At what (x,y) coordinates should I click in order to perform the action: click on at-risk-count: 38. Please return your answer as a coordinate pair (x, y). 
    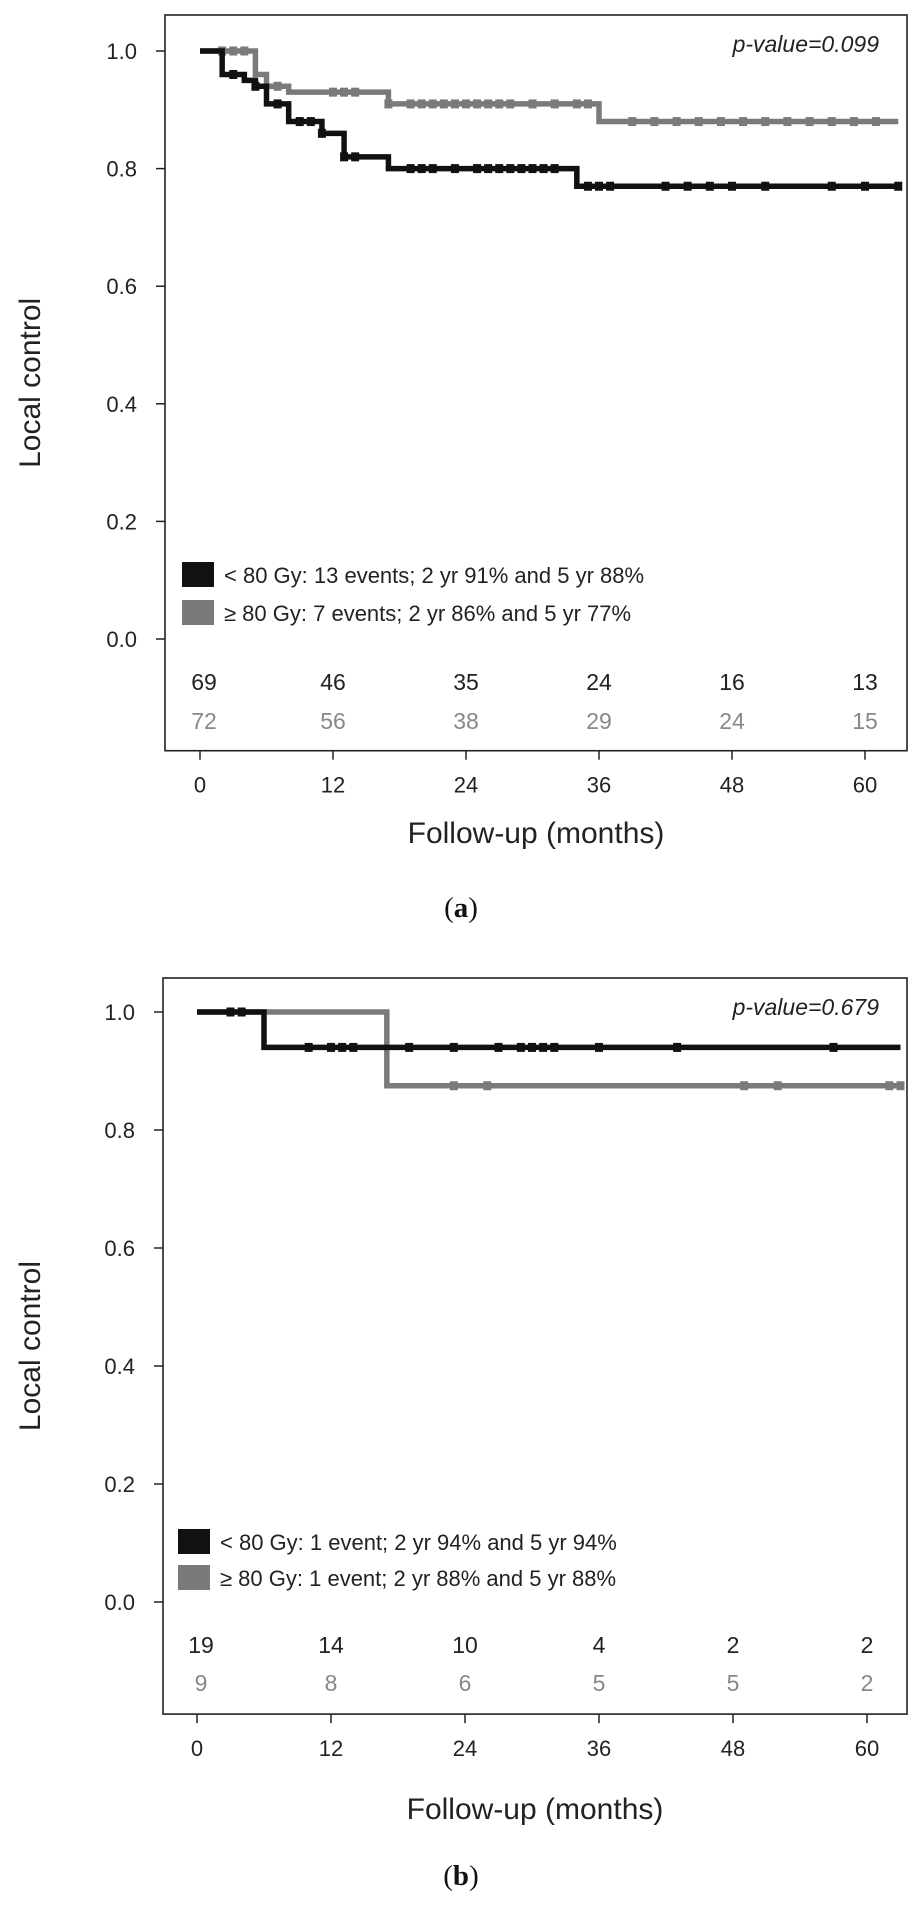
    Looking at the image, I should click on (466, 721).